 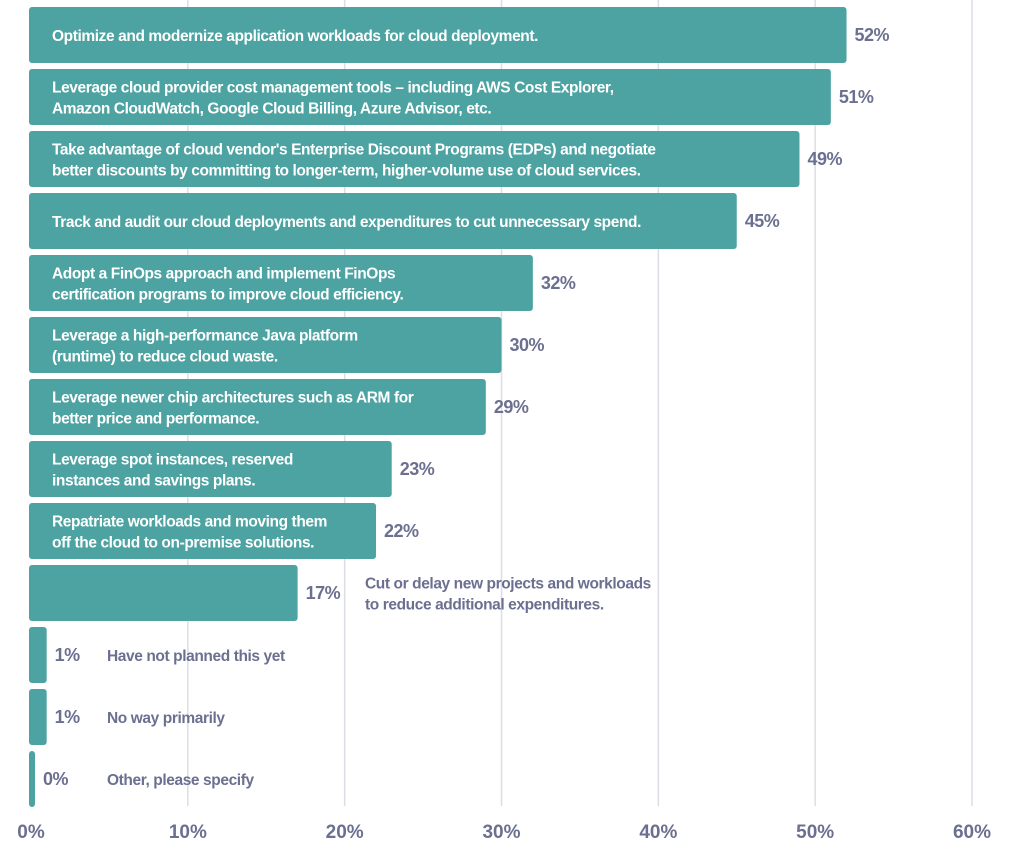 What do you see at coordinates (972, 832) in the screenshot?
I see `x-tick-label: 60%` at bounding box center [972, 832].